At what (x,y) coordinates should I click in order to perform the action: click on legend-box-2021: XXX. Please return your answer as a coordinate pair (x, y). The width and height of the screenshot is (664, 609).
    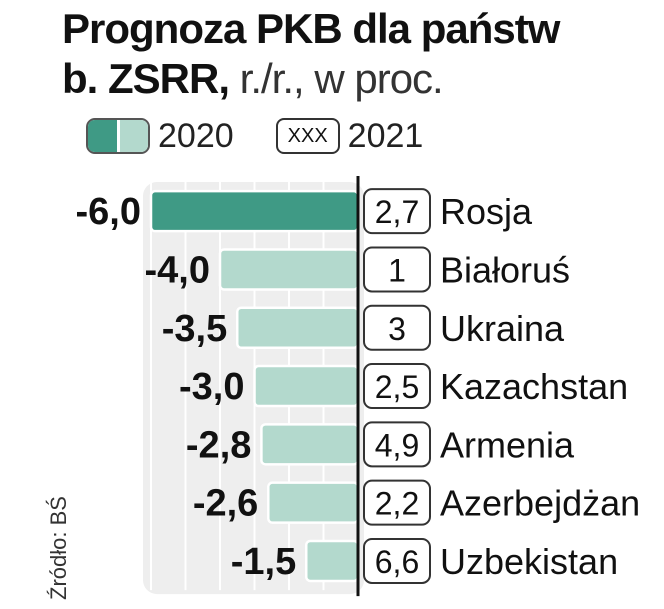
    Looking at the image, I should click on (307, 136).